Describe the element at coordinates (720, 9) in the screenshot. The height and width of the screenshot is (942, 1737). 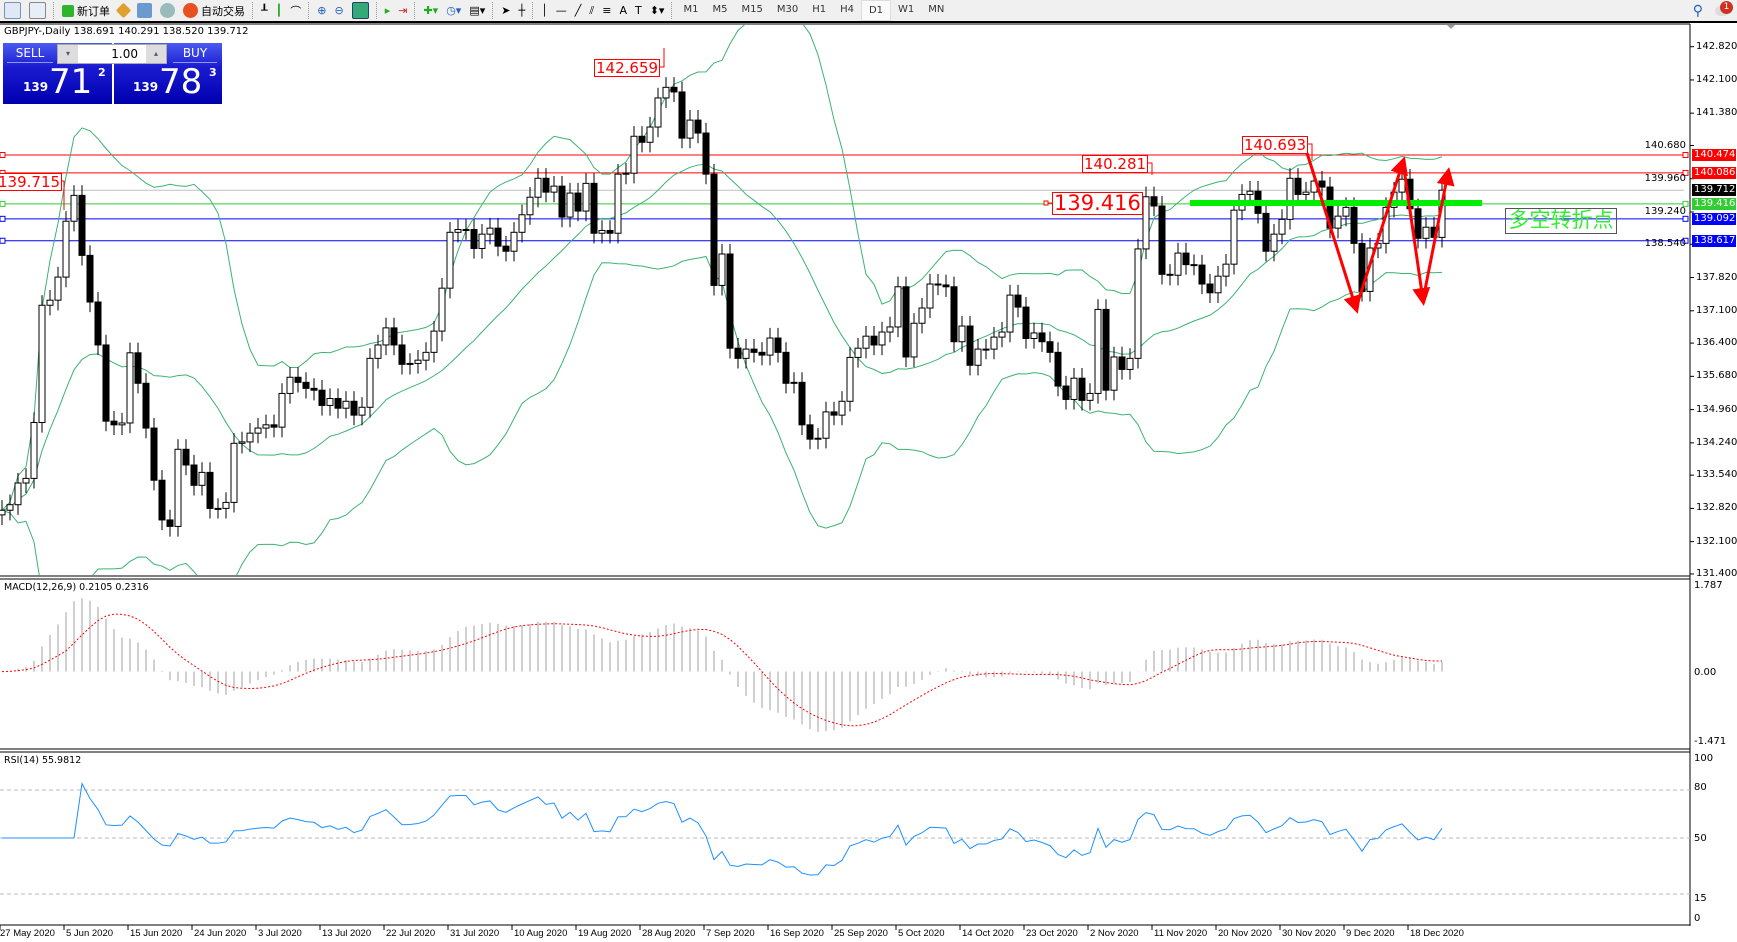
I see `timeframe-m5: M5` at that location.